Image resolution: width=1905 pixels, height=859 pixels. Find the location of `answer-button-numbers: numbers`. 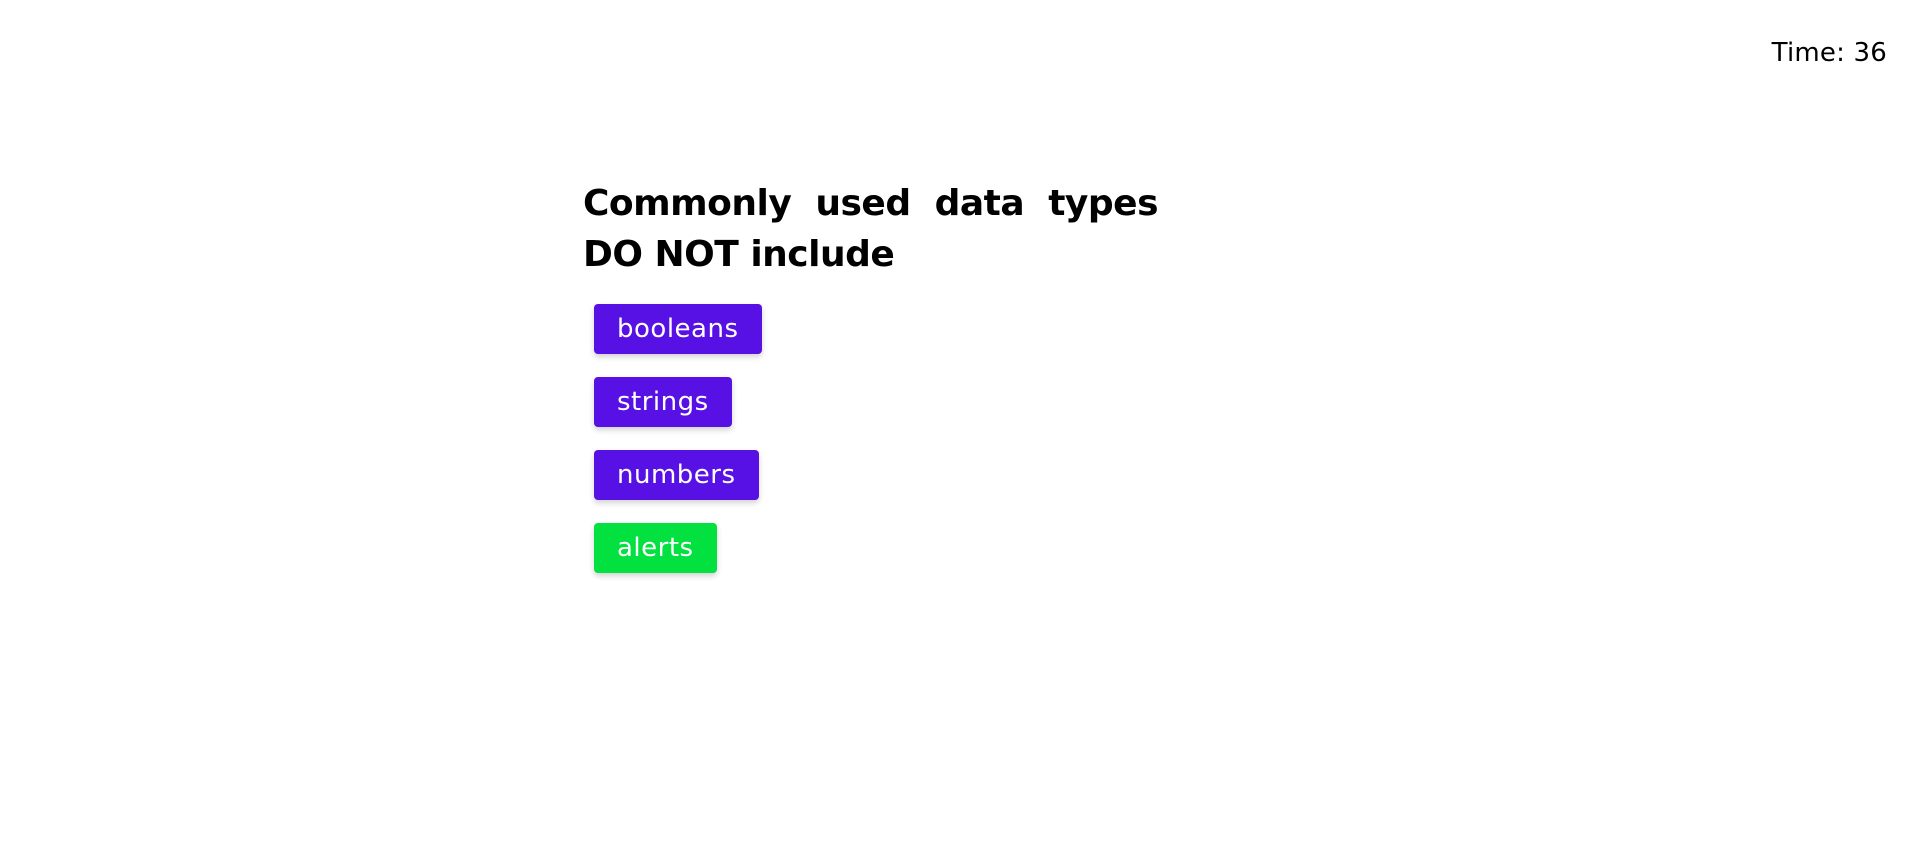

answer-button-numbers: numbers is located at coordinates (676, 475).